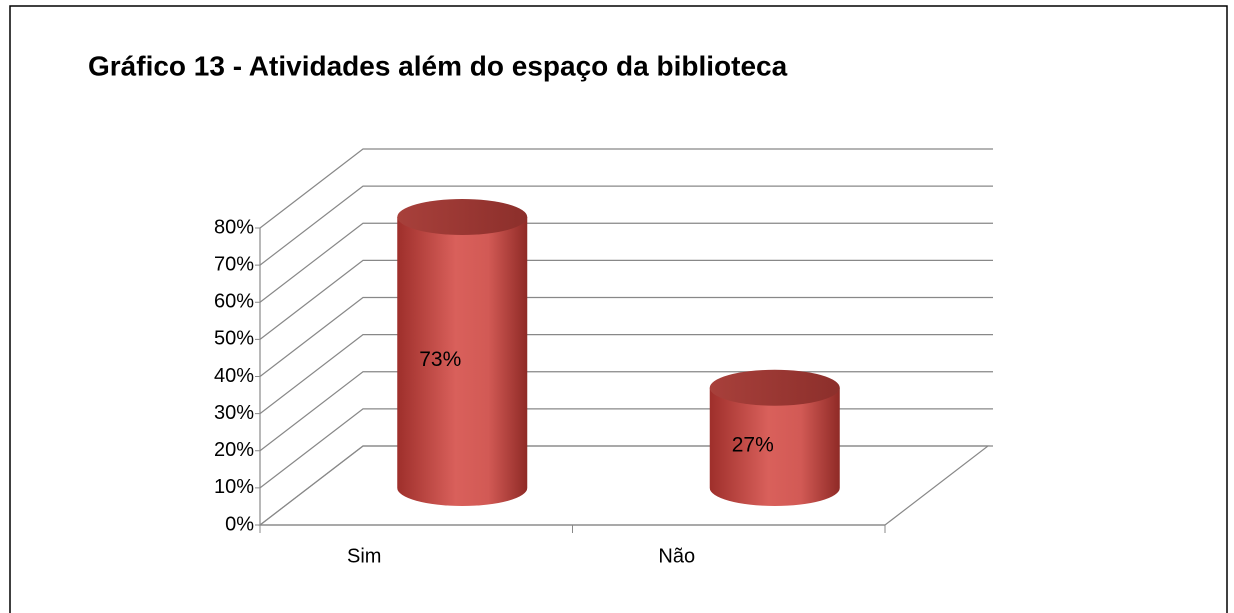  Describe the element at coordinates (234, 264) in the screenshot. I see `y-tick-label: 70%` at that location.